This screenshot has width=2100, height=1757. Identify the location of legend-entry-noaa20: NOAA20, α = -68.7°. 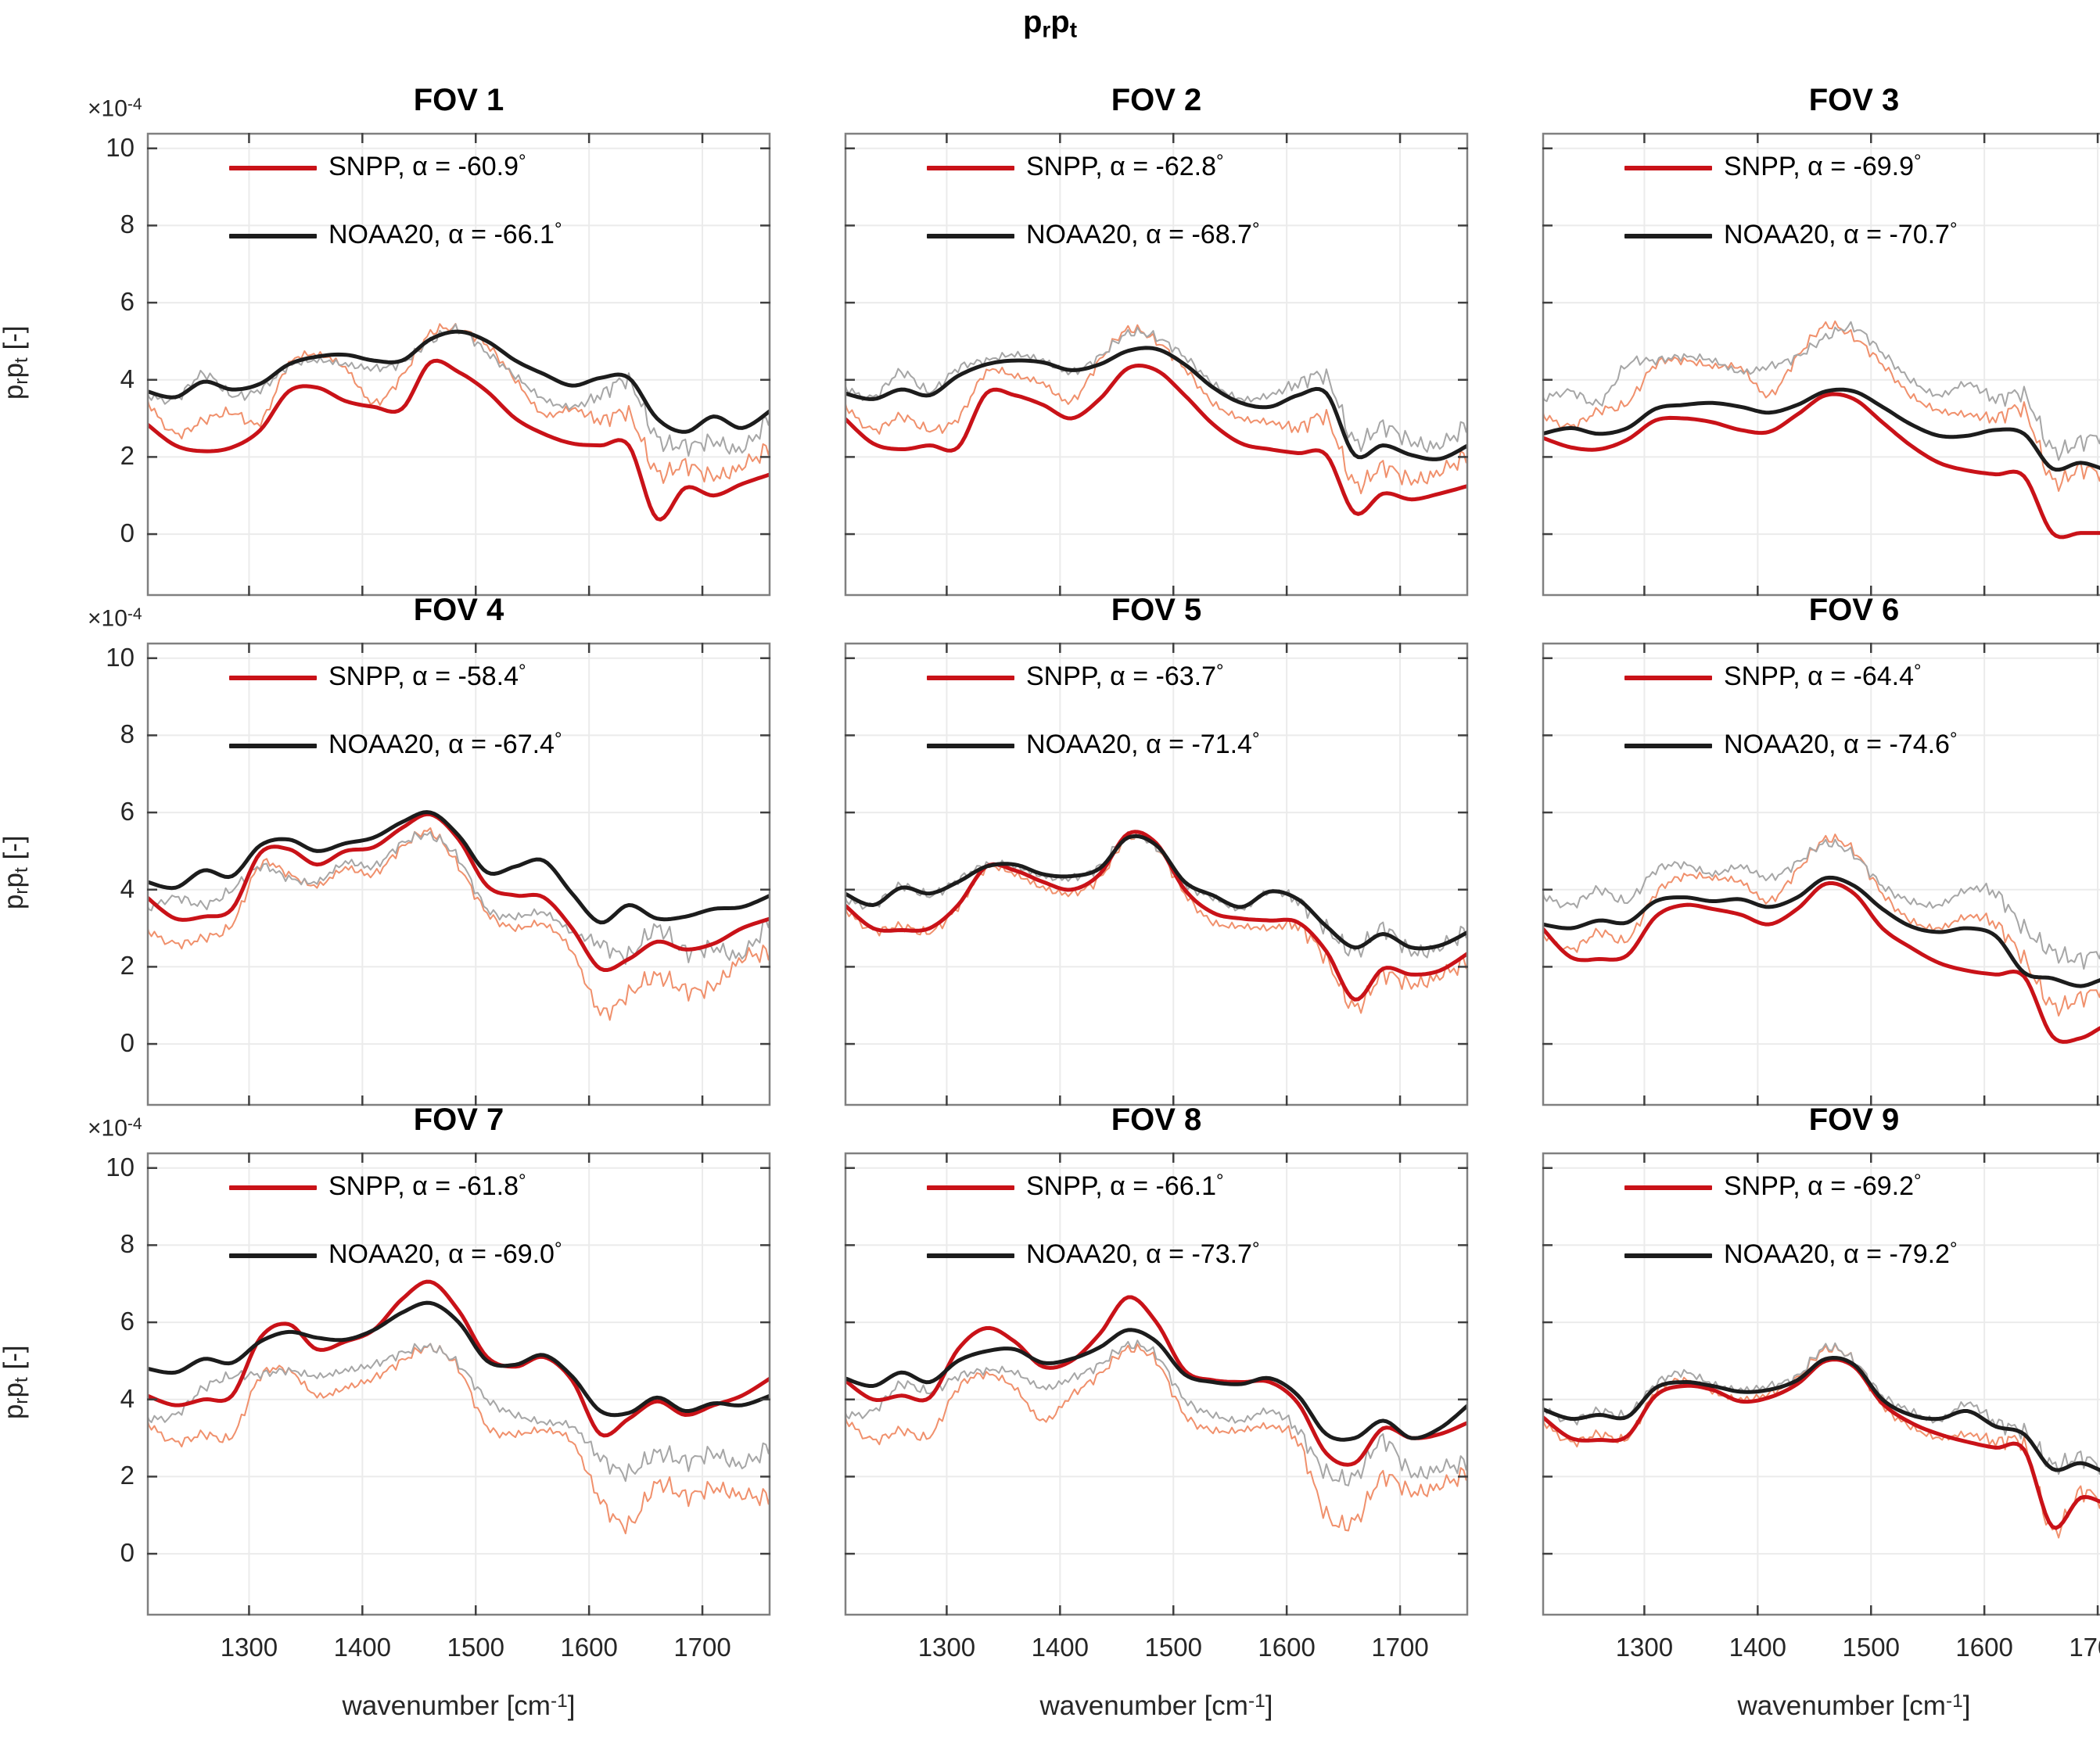
(1143, 234).